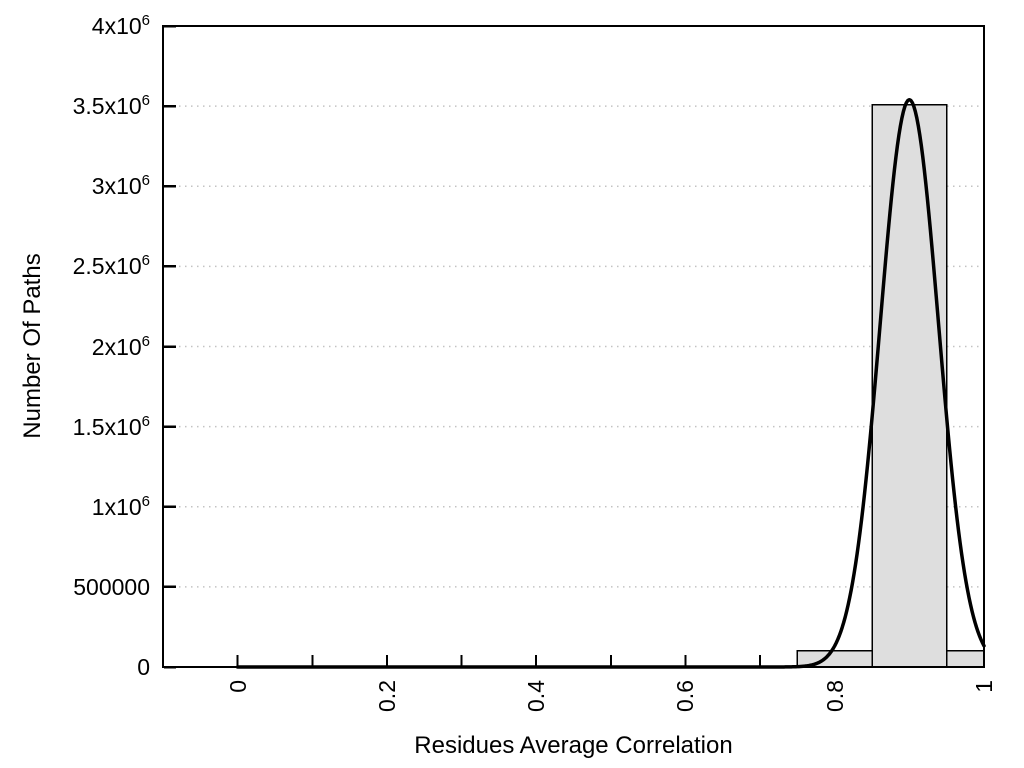 The width and height of the screenshot is (1024, 768). Describe the element at coordinates (111, 266) in the screenshot. I see `y-tick-label: 2.5x10⁶` at that location.